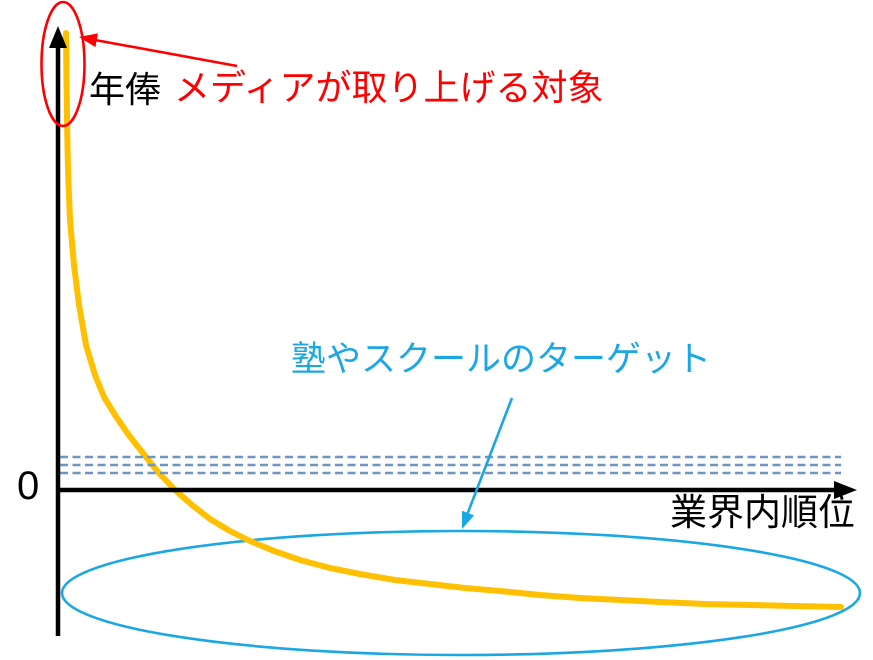  I want to click on y-axis-label: 年俸, so click(125, 89).